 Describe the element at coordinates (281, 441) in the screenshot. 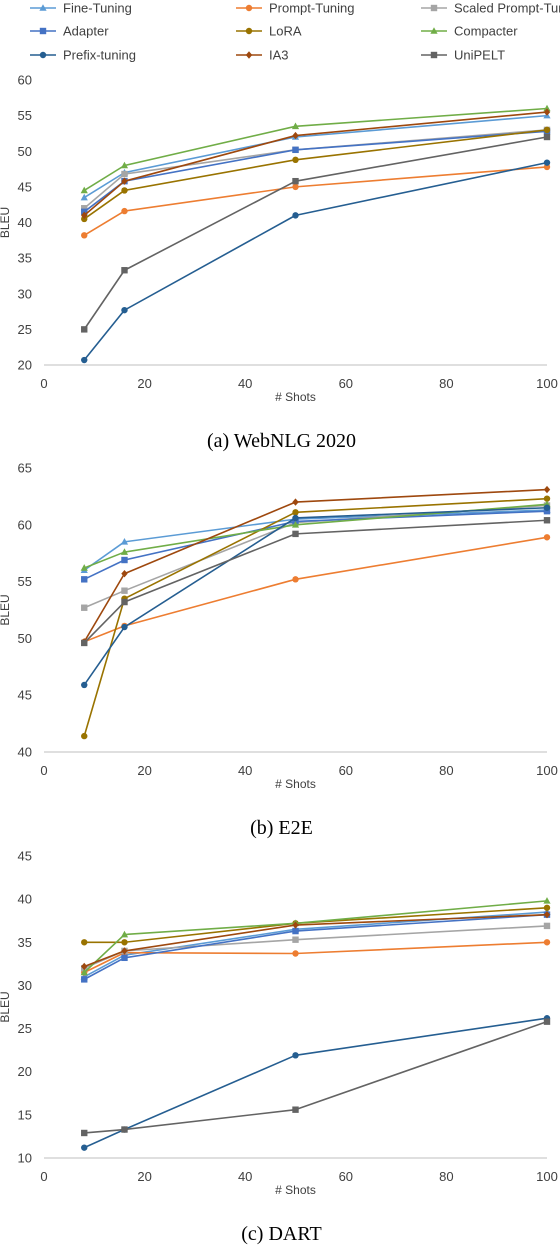

I see `figure-caption: (a) WebNLG 2020` at that location.